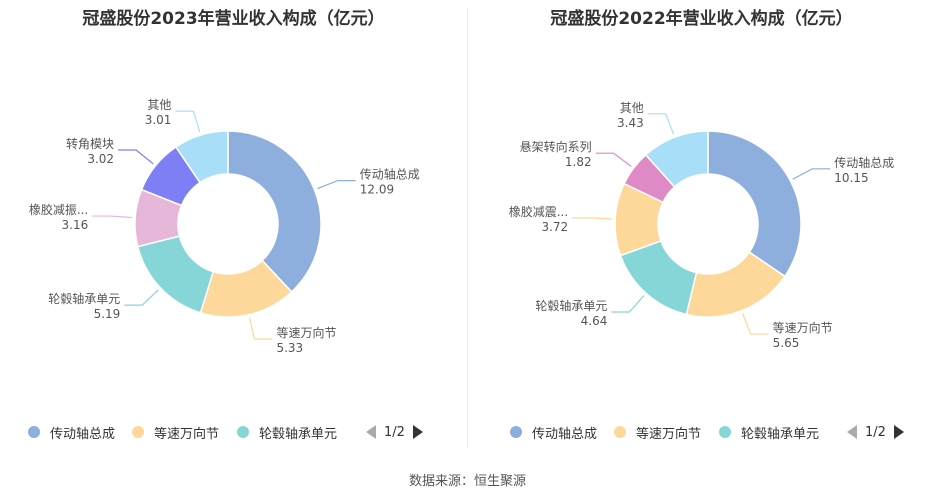 The width and height of the screenshot is (935, 504). What do you see at coordinates (158, 120) in the screenshot?
I see `slice-value-label: 3.01` at bounding box center [158, 120].